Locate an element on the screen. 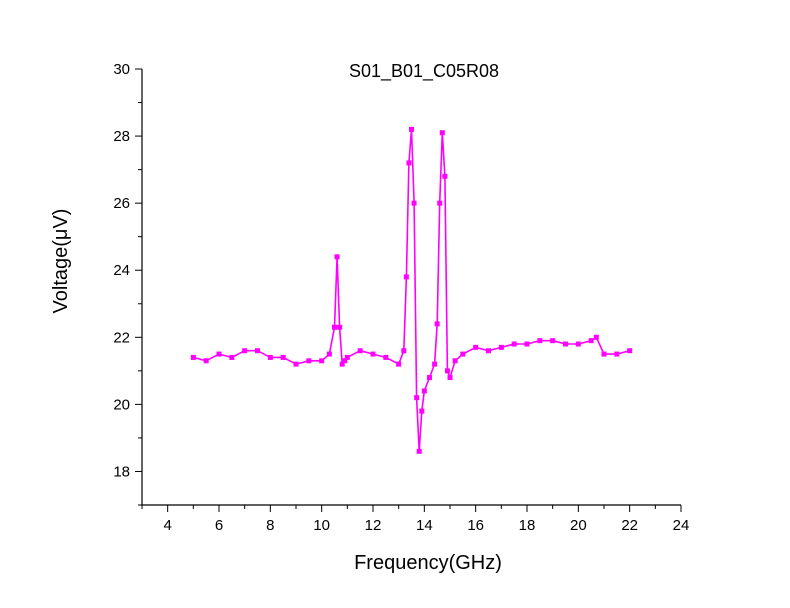  x-tick-label: 6 is located at coordinates (219, 525).